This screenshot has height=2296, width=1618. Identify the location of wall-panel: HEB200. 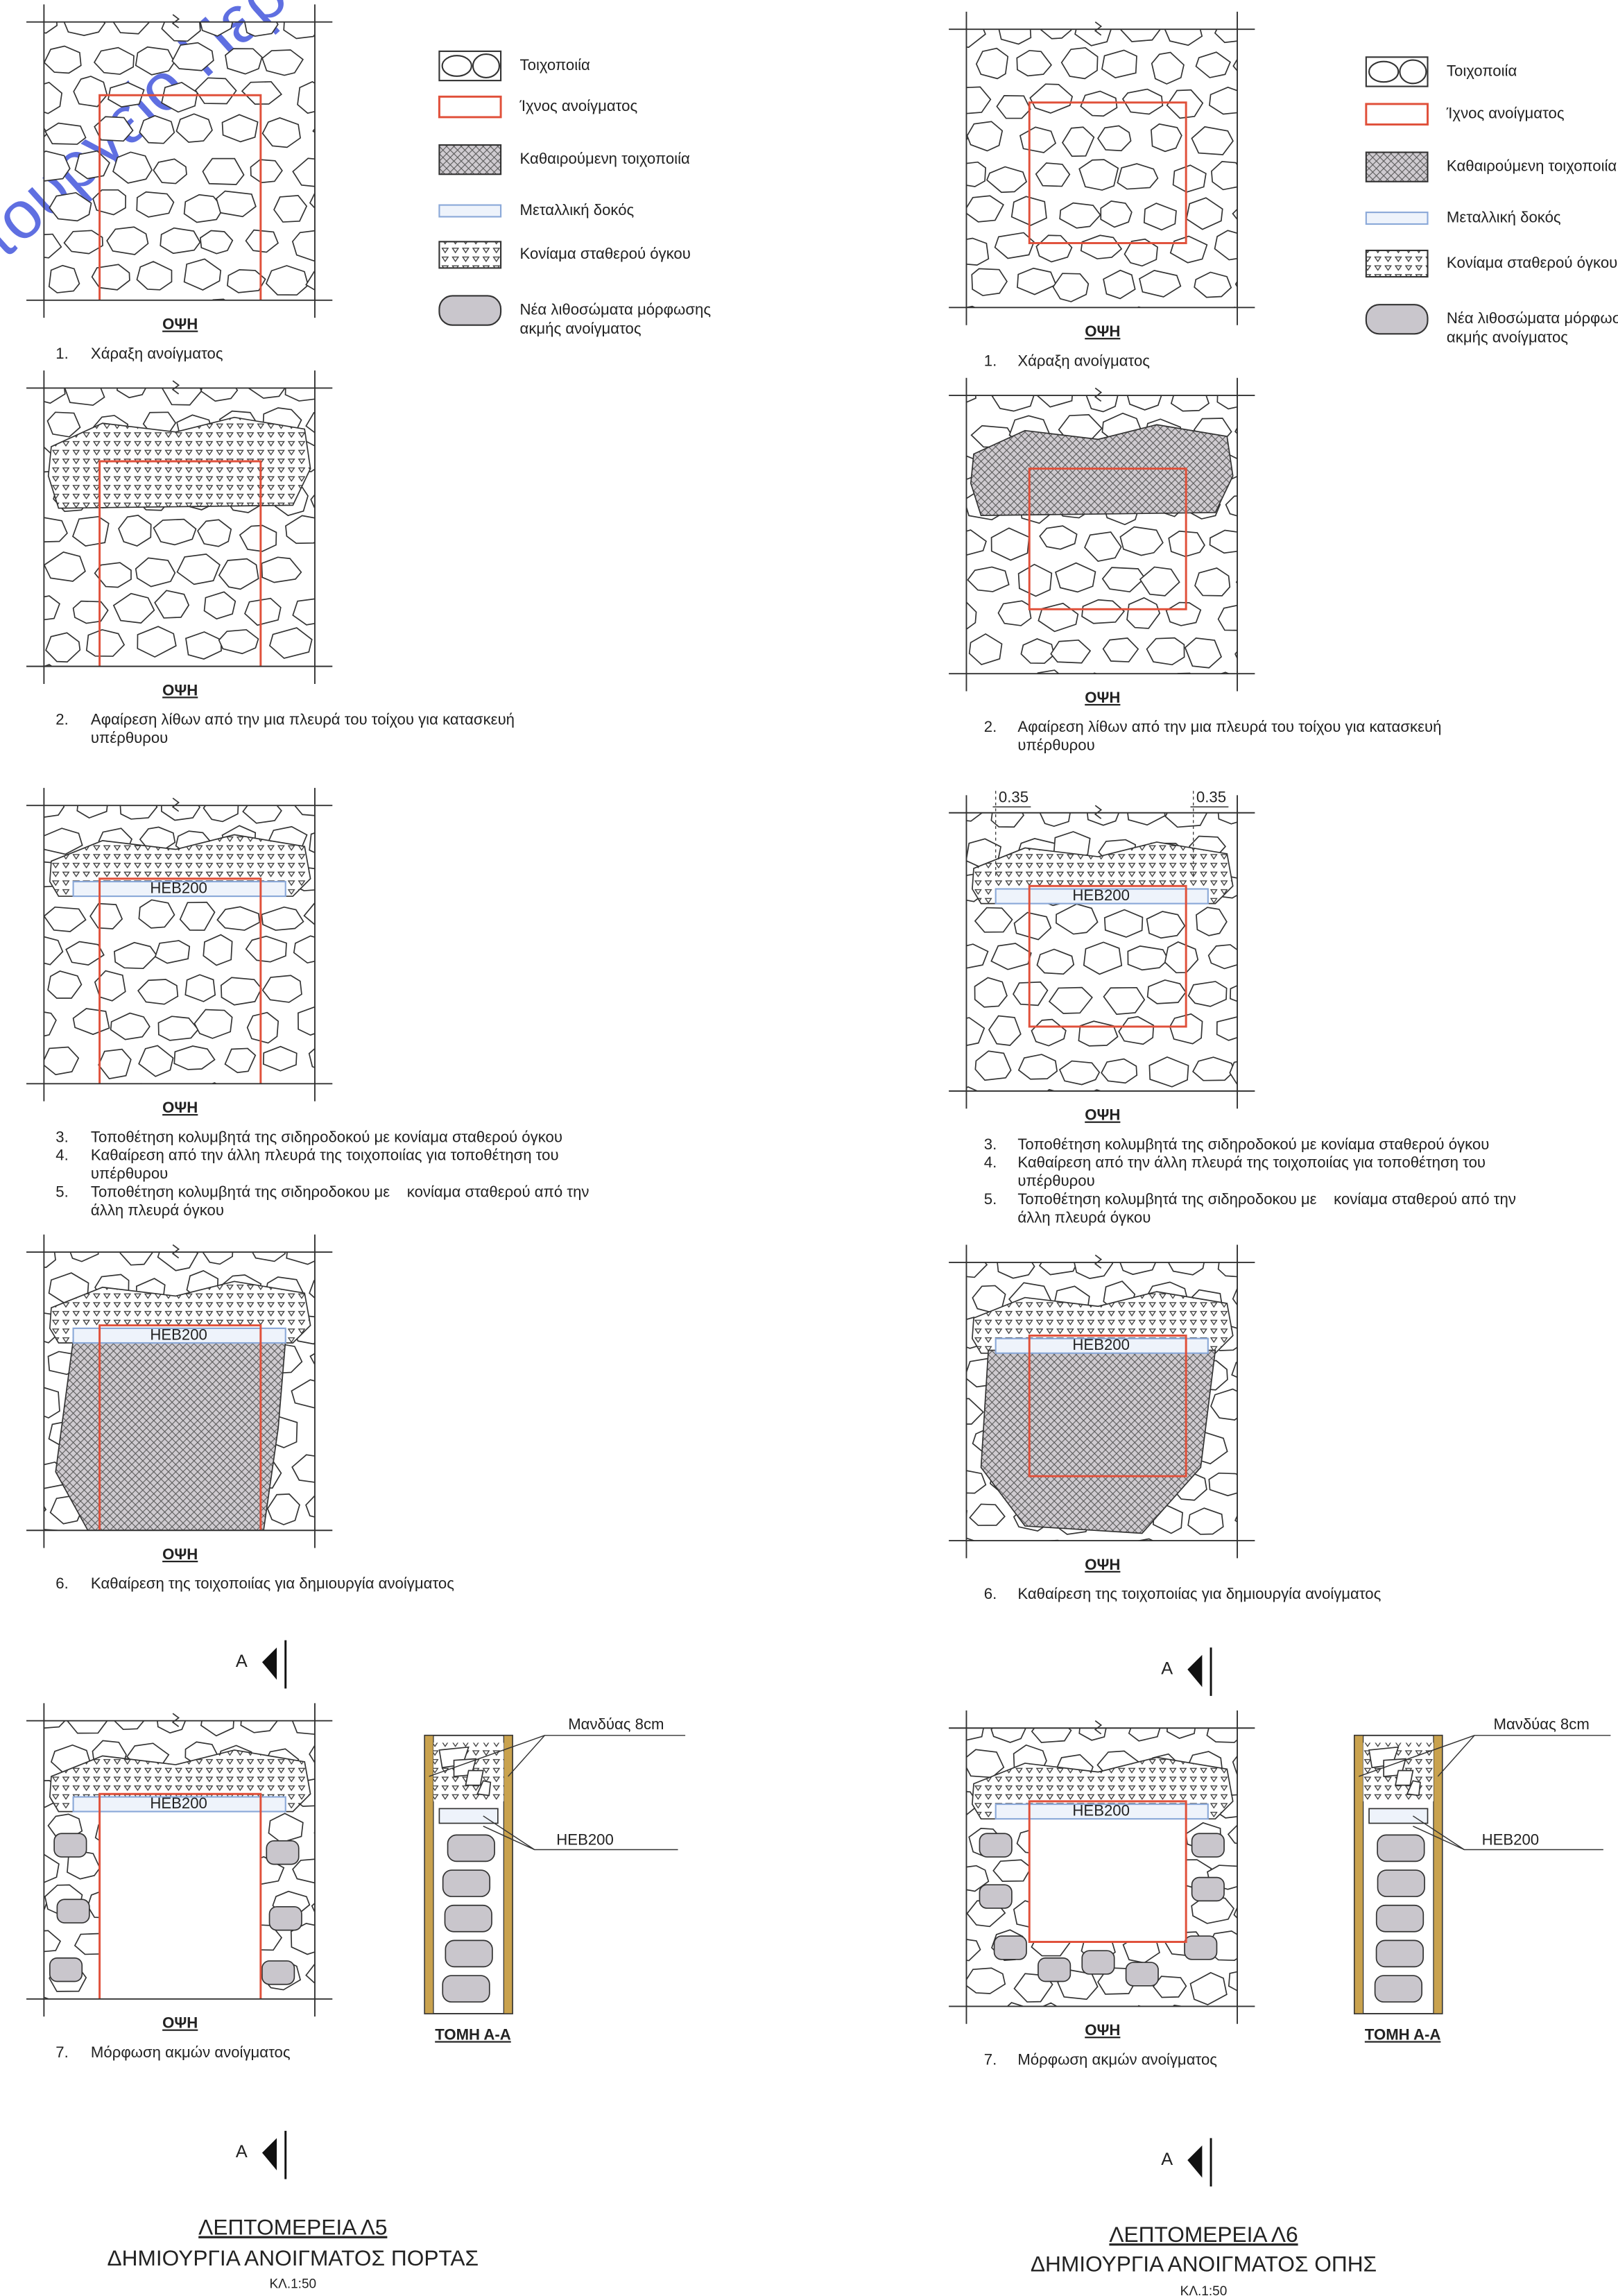
(188, 1849).